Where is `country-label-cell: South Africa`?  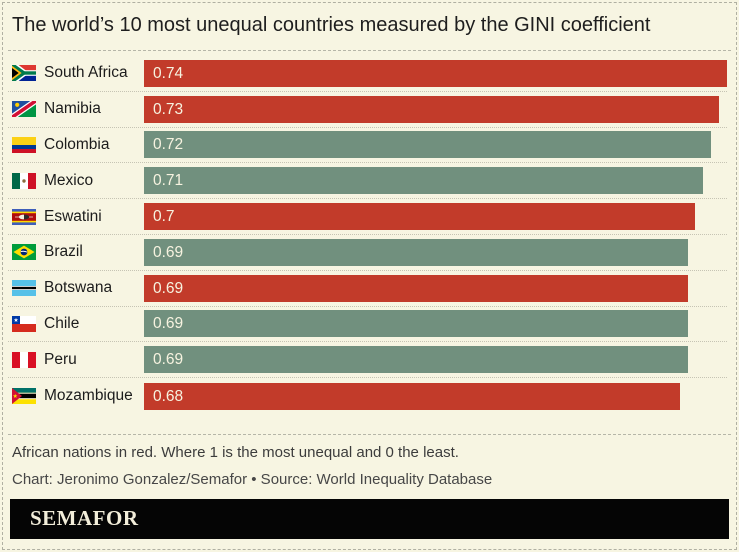
country-label-cell: South Africa is located at coordinates (76, 73).